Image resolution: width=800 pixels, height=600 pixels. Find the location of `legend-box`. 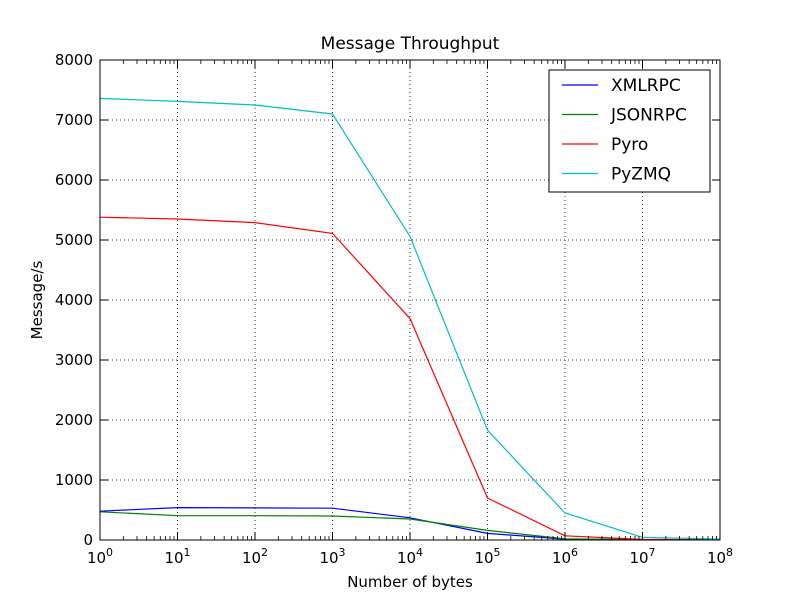

legend-box is located at coordinates (629, 131).